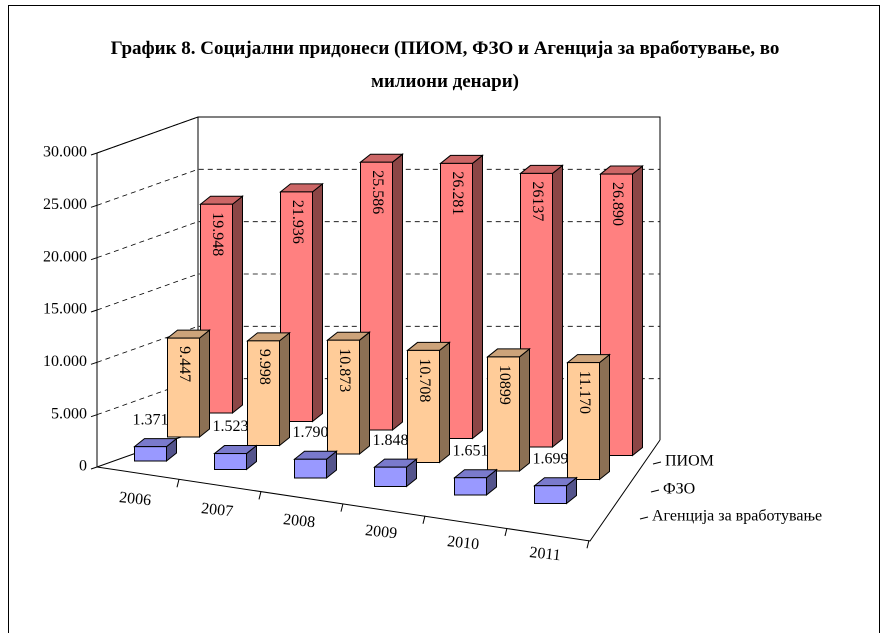 This screenshot has height=633, width=889. What do you see at coordinates (297, 222) in the screenshot?
I see `data-label: 21.936` at bounding box center [297, 222].